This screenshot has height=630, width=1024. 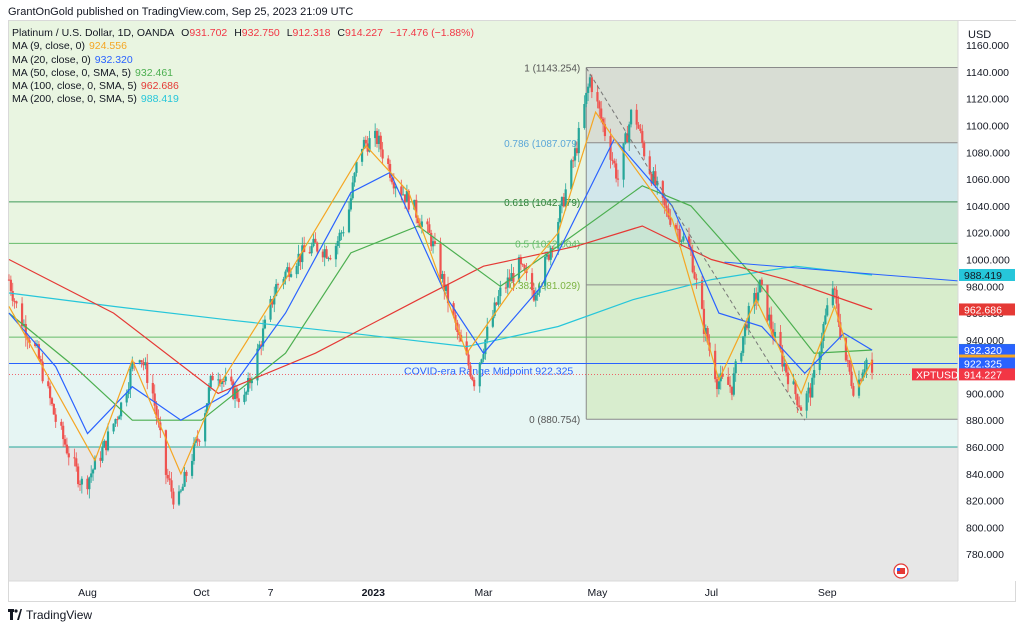 I want to click on legend-ma9: MA (9, close, 0) 924.556, so click(x=69, y=46).